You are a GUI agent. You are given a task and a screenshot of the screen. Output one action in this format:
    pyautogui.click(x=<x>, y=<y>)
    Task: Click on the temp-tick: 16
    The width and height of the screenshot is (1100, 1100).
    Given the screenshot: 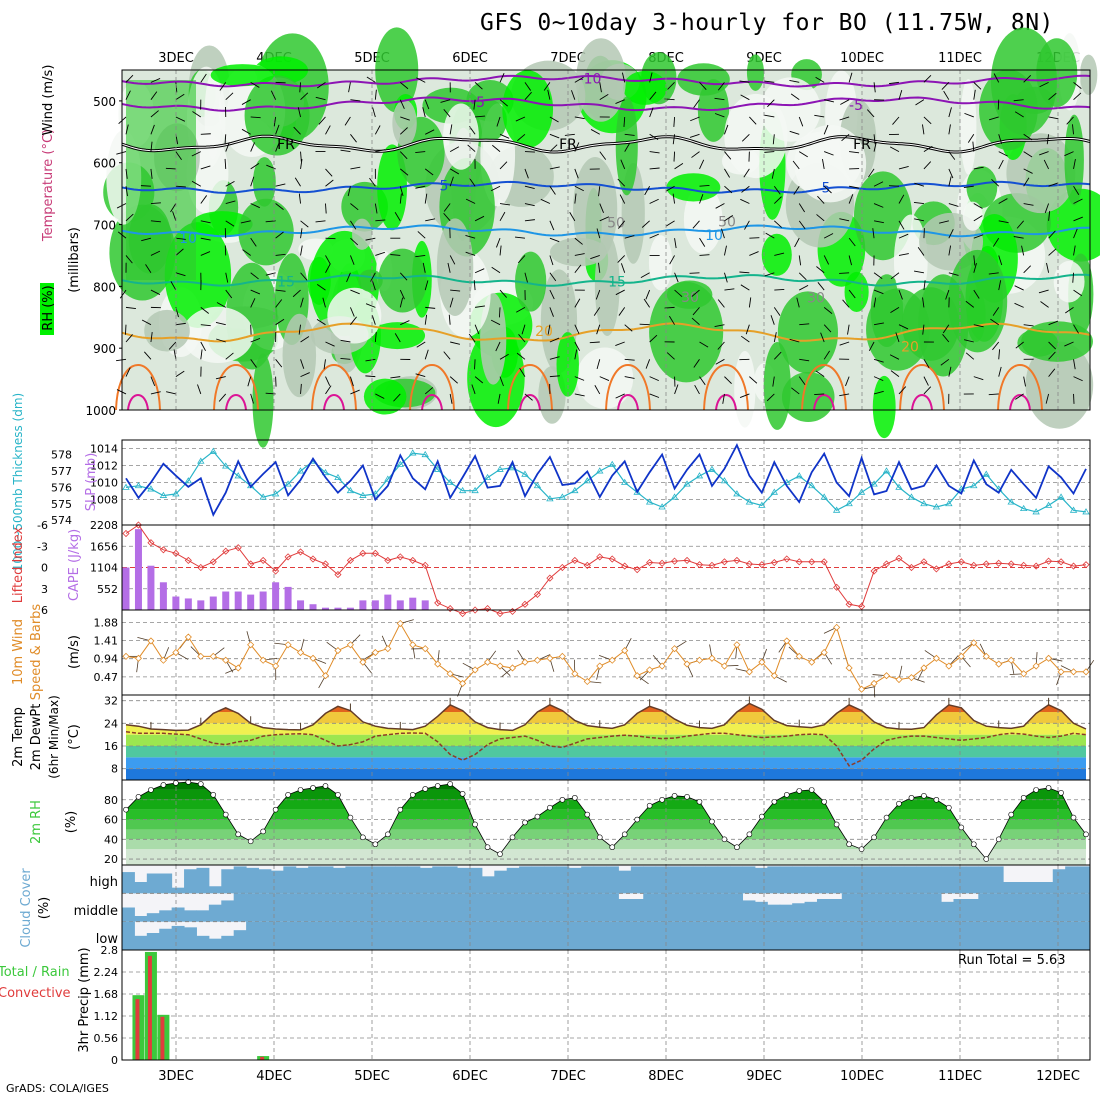 What is the action you would take?
    pyautogui.click(x=111, y=746)
    